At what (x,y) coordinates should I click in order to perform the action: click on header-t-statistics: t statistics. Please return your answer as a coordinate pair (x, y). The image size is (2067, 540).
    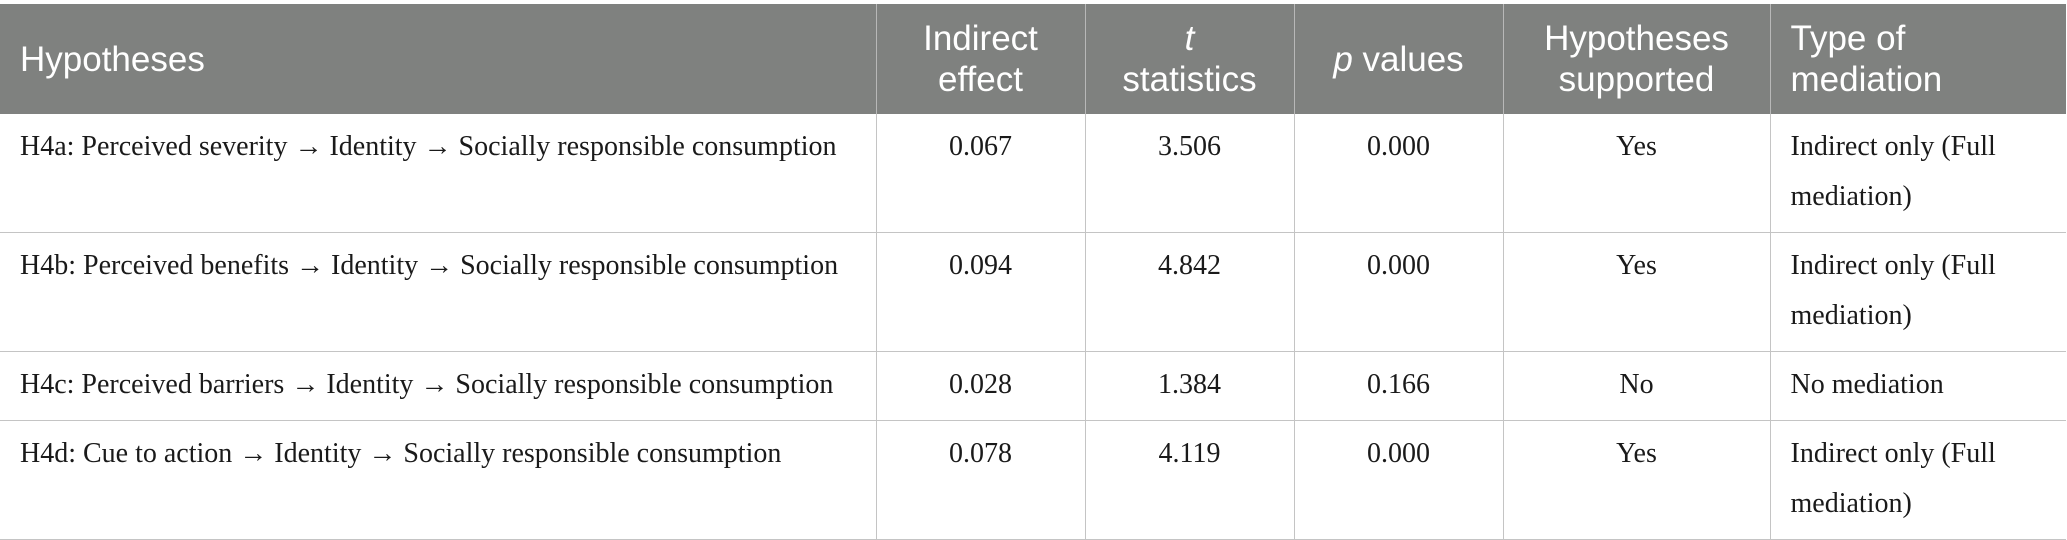
    Looking at the image, I should click on (1190, 59).